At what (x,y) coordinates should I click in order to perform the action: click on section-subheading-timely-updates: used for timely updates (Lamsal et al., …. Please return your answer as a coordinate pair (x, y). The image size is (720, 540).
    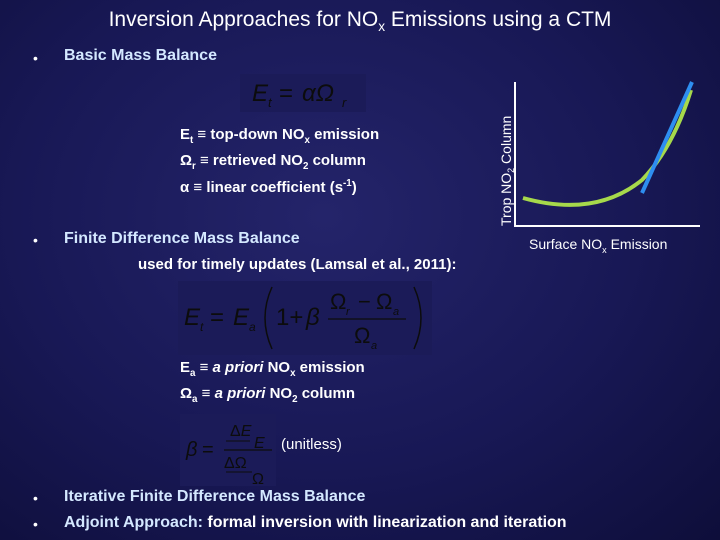
    Looking at the image, I should click on (297, 264).